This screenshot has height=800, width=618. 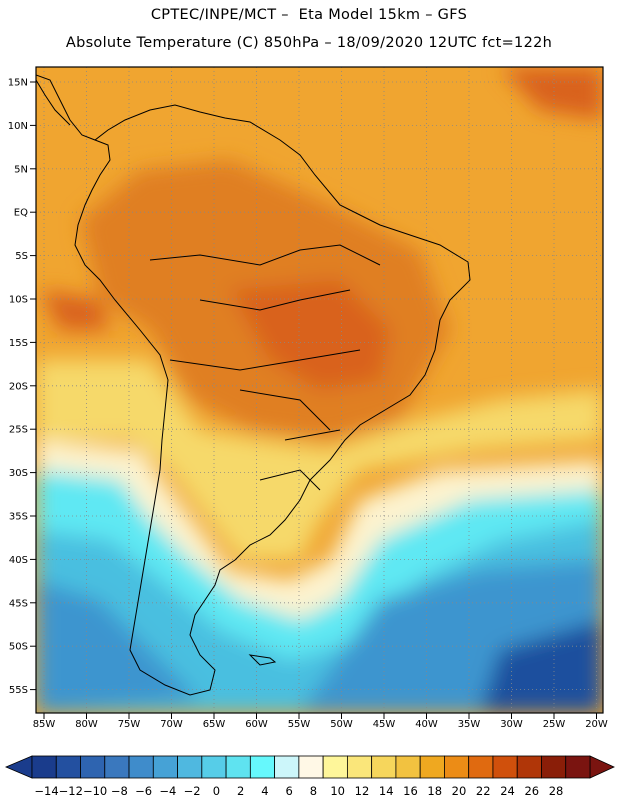 What do you see at coordinates (602, 767) in the screenshot?
I see `colorbar-arrow-right` at bounding box center [602, 767].